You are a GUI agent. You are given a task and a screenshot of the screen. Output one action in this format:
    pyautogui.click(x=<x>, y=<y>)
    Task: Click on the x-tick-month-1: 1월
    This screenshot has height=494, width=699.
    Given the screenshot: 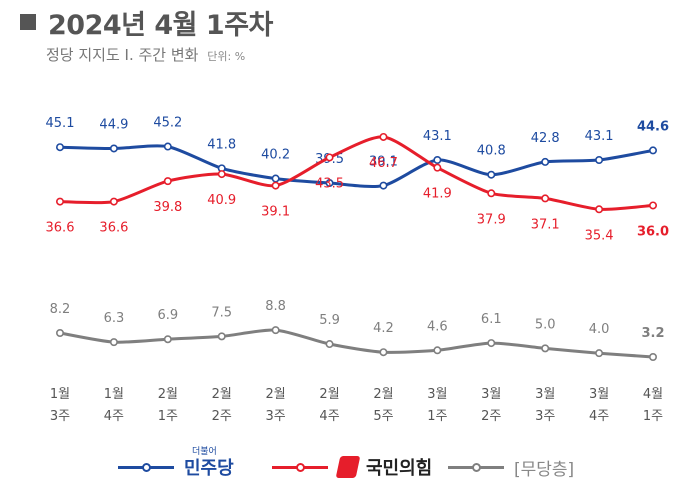 What is the action you would take?
    pyautogui.click(x=114, y=394)
    